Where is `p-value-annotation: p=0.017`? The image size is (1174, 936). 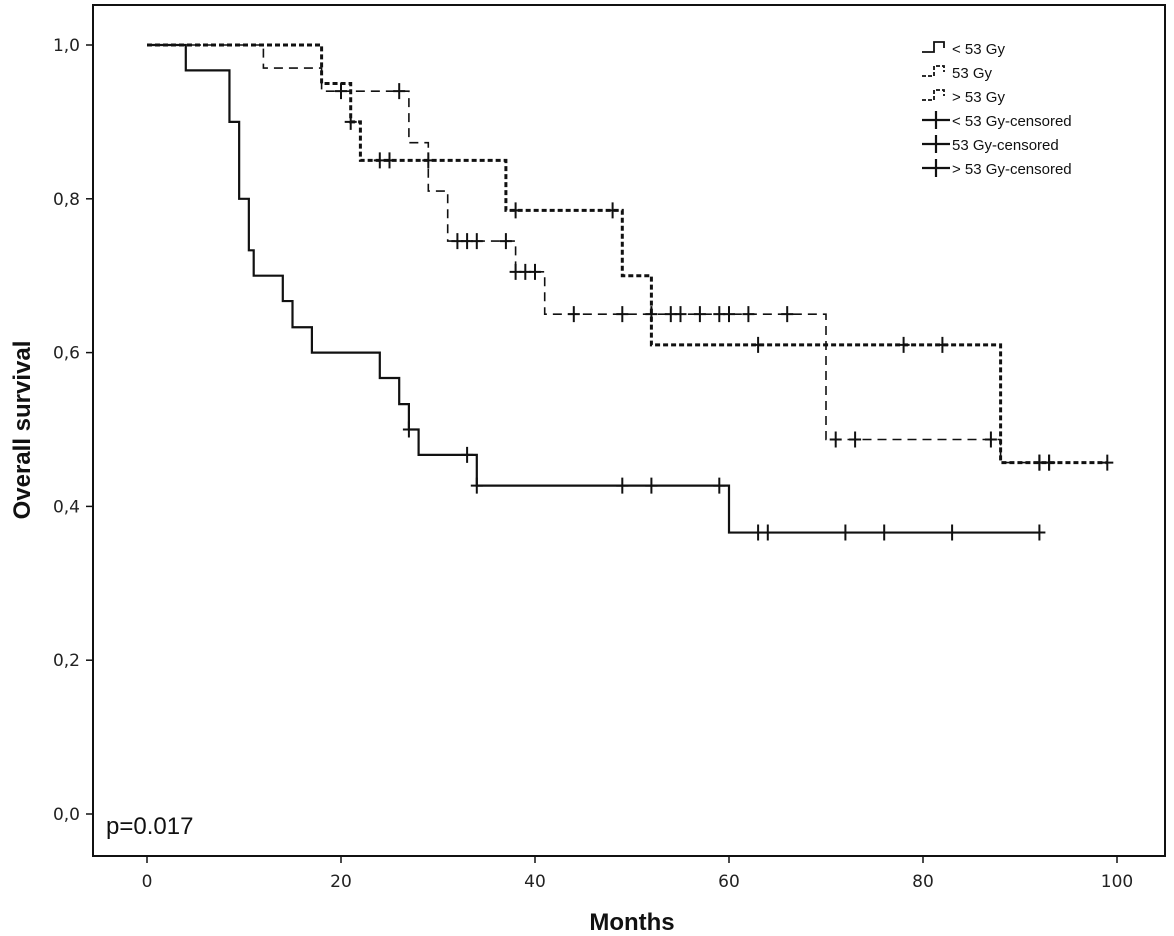 p-value-annotation: p=0.017 is located at coordinates (149, 826).